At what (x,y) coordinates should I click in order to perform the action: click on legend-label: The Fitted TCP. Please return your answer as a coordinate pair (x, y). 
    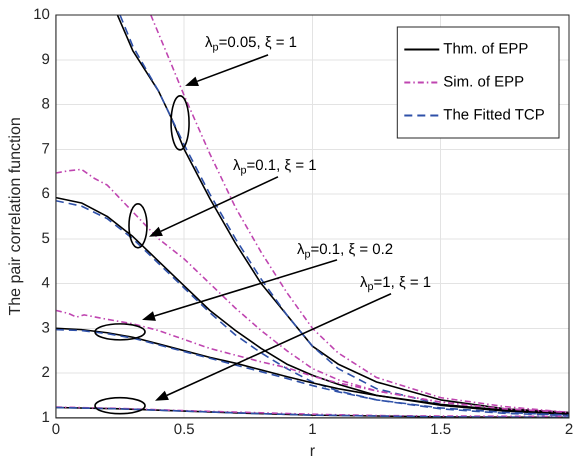
    Looking at the image, I should click on (494, 115).